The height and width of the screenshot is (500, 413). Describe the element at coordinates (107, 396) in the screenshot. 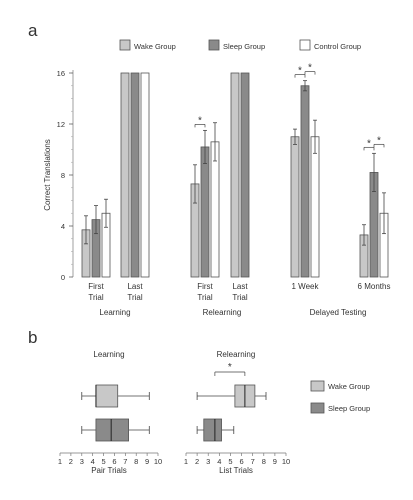

I see `box-wake` at that location.